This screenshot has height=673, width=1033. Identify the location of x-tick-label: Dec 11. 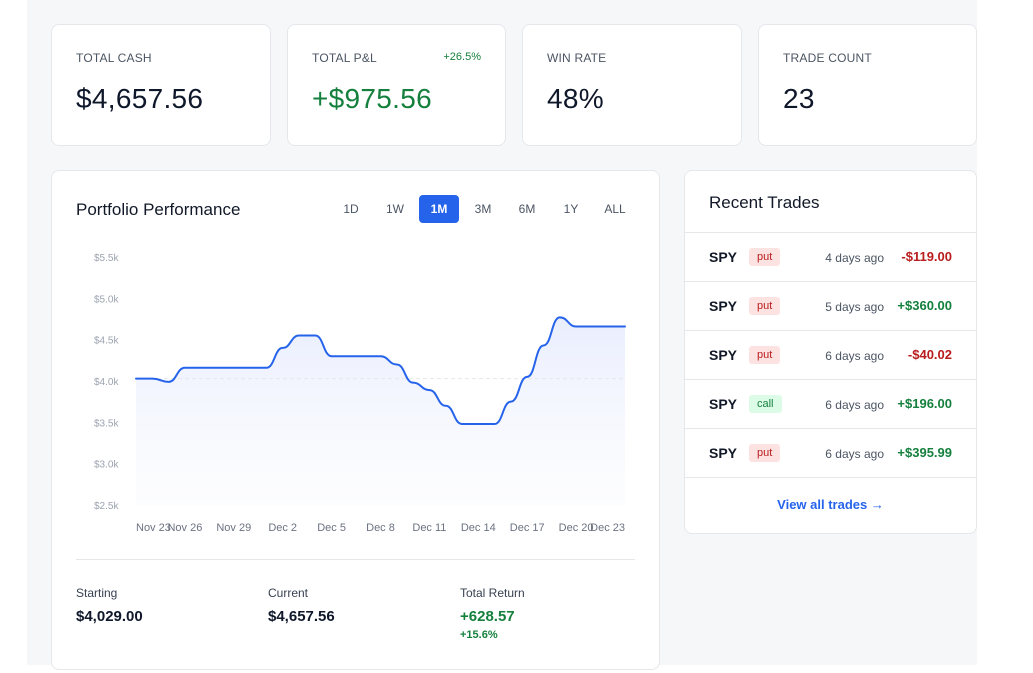
(429, 528).